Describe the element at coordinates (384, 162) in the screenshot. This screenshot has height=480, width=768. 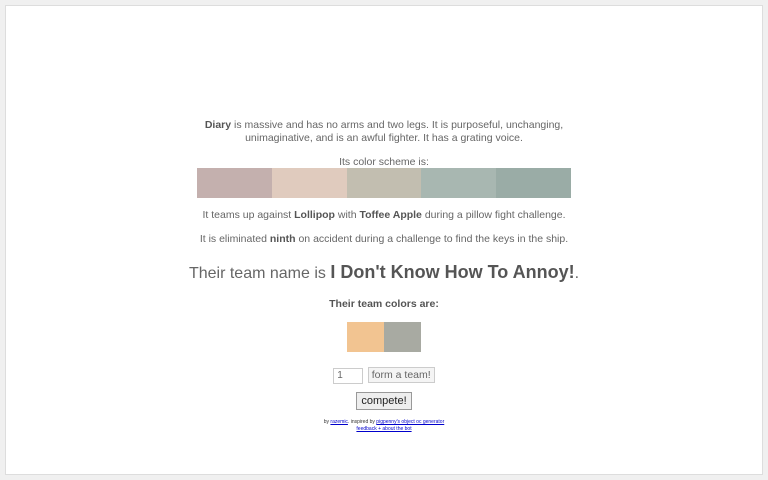
I see `scheme-label: Its color scheme is:` at that location.